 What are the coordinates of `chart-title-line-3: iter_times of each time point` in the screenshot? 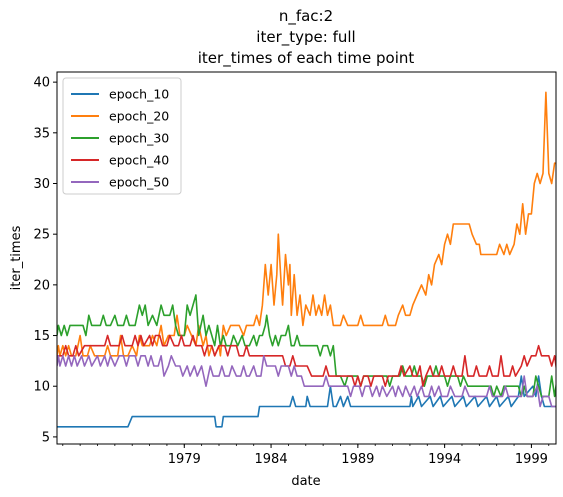 It's located at (306, 58).